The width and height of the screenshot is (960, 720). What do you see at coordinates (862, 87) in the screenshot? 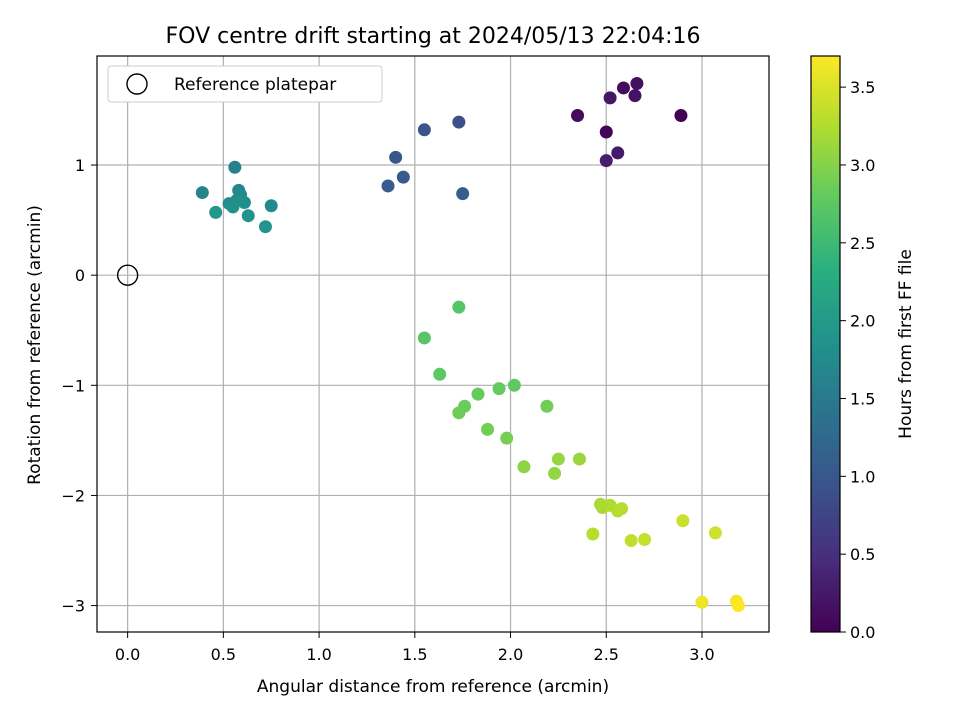
I see `colorbar-tick-label: 3.5` at bounding box center [862, 87].